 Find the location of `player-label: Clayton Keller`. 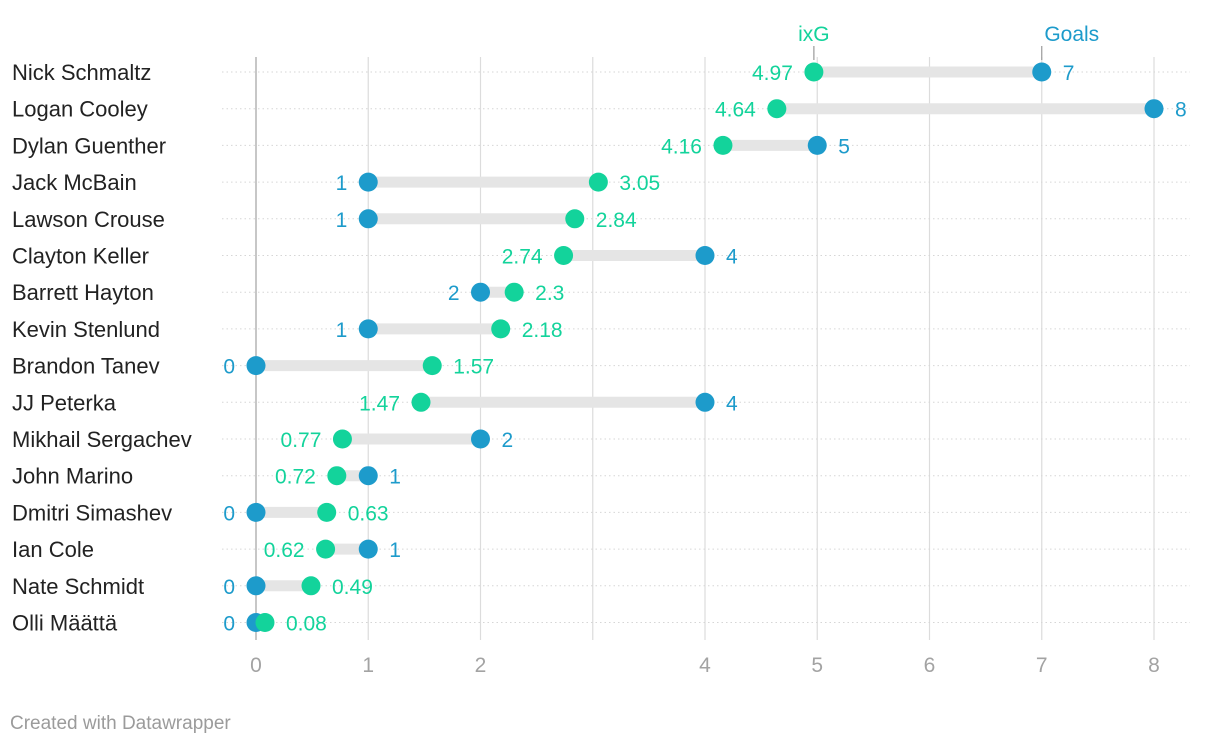

player-label: Clayton Keller is located at coordinates (80, 256).